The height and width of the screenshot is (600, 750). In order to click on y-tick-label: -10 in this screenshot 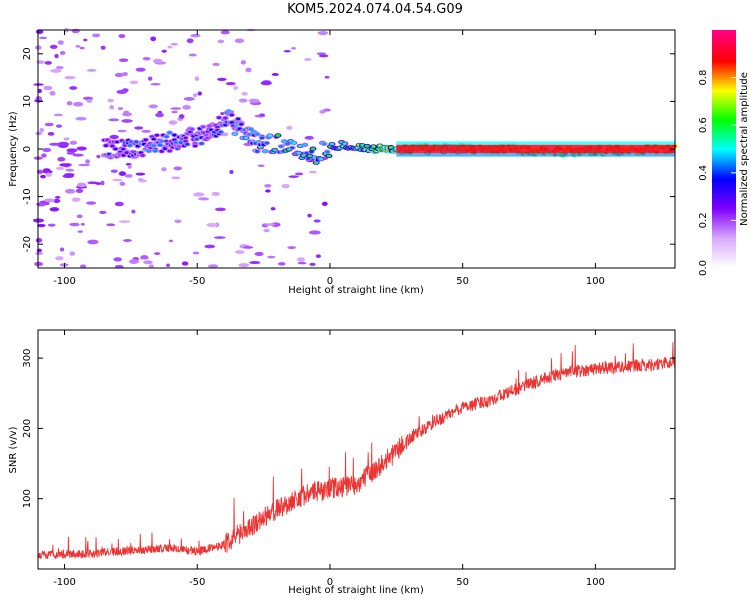, I will do `click(27, 196)`.